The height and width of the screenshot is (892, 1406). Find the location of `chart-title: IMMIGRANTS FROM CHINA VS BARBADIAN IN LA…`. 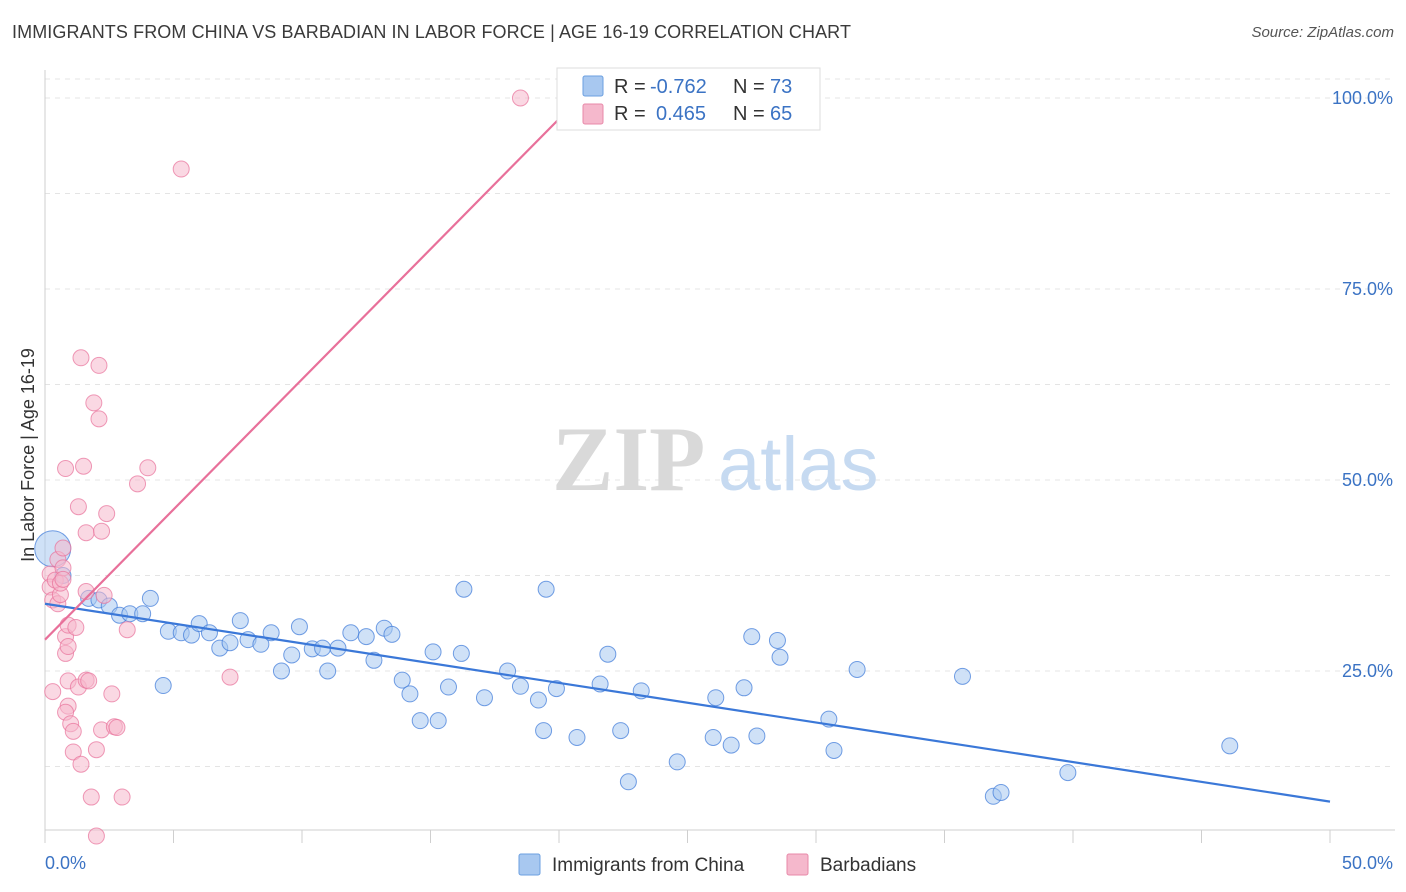

chart-title: IMMIGRANTS FROM CHINA VS BARBADIAN IN LA… is located at coordinates (432, 32).